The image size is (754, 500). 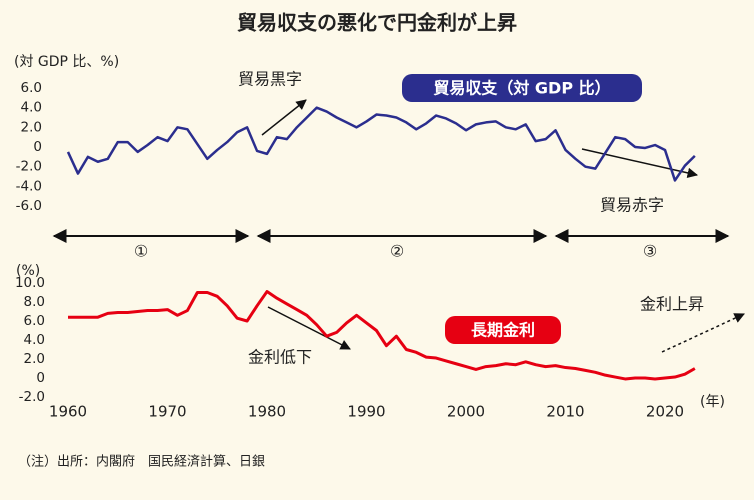 What do you see at coordinates (712, 402) in the screenshot?
I see `x-axis-label: (年)` at bounding box center [712, 402].